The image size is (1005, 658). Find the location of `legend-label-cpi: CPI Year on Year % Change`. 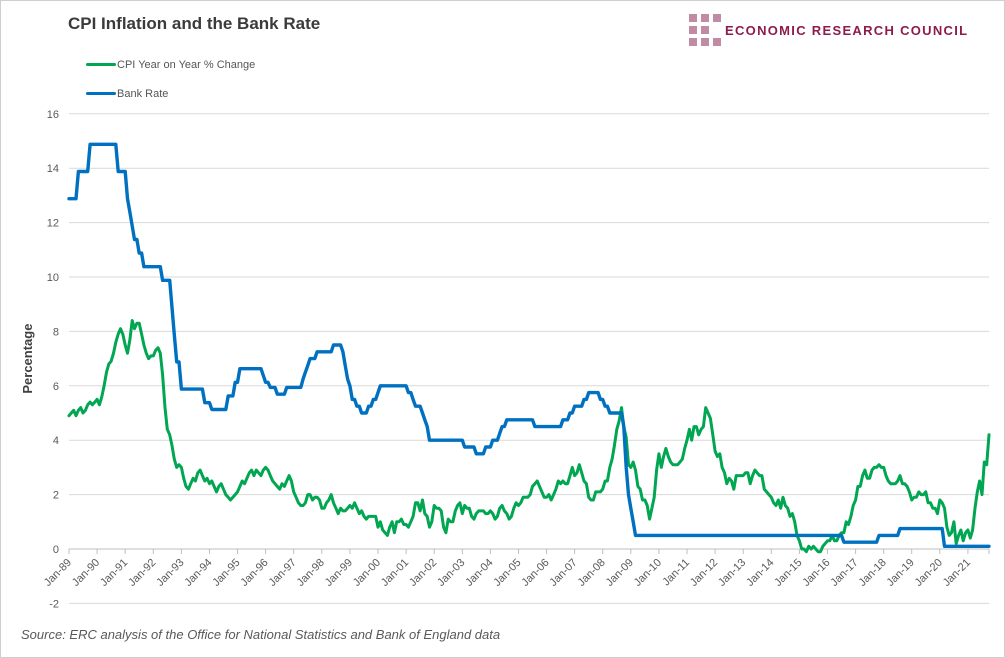

legend-label-cpi: CPI Year on Year % Change is located at coordinates (186, 64).